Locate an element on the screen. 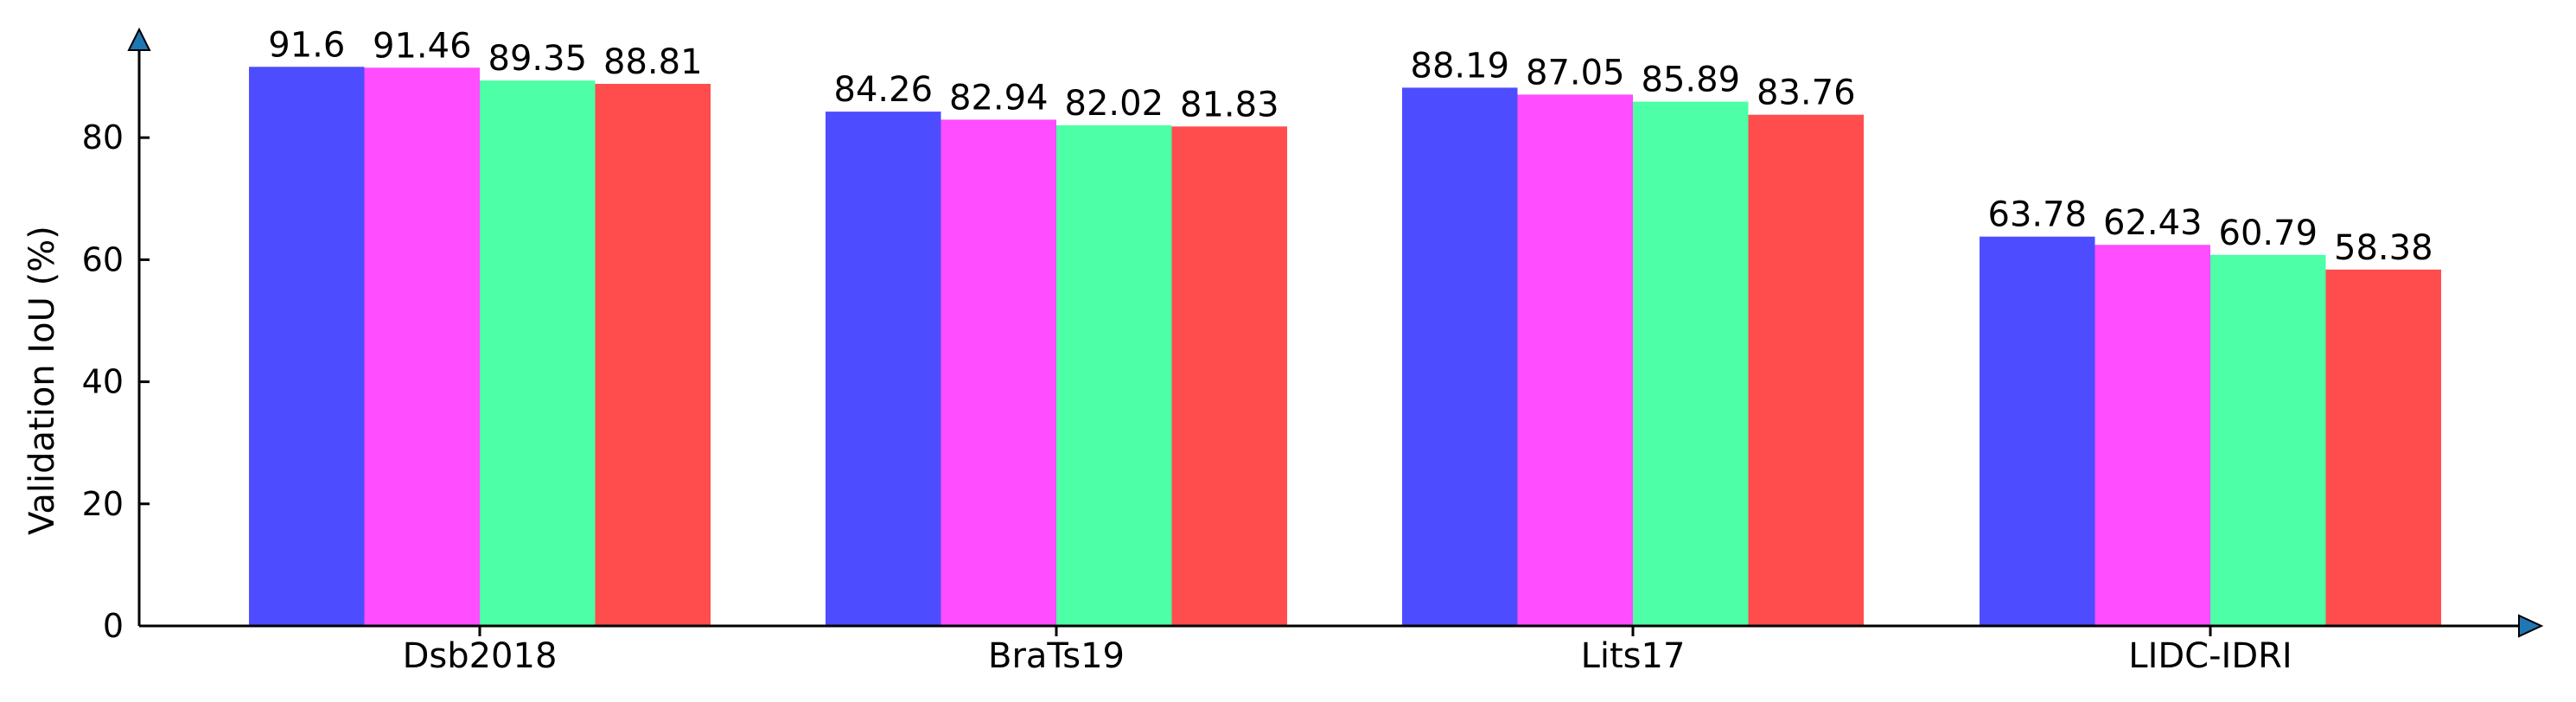 The height and width of the screenshot is (702, 2576). x-tick-label: BraTs19 is located at coordinates (1056, 656).